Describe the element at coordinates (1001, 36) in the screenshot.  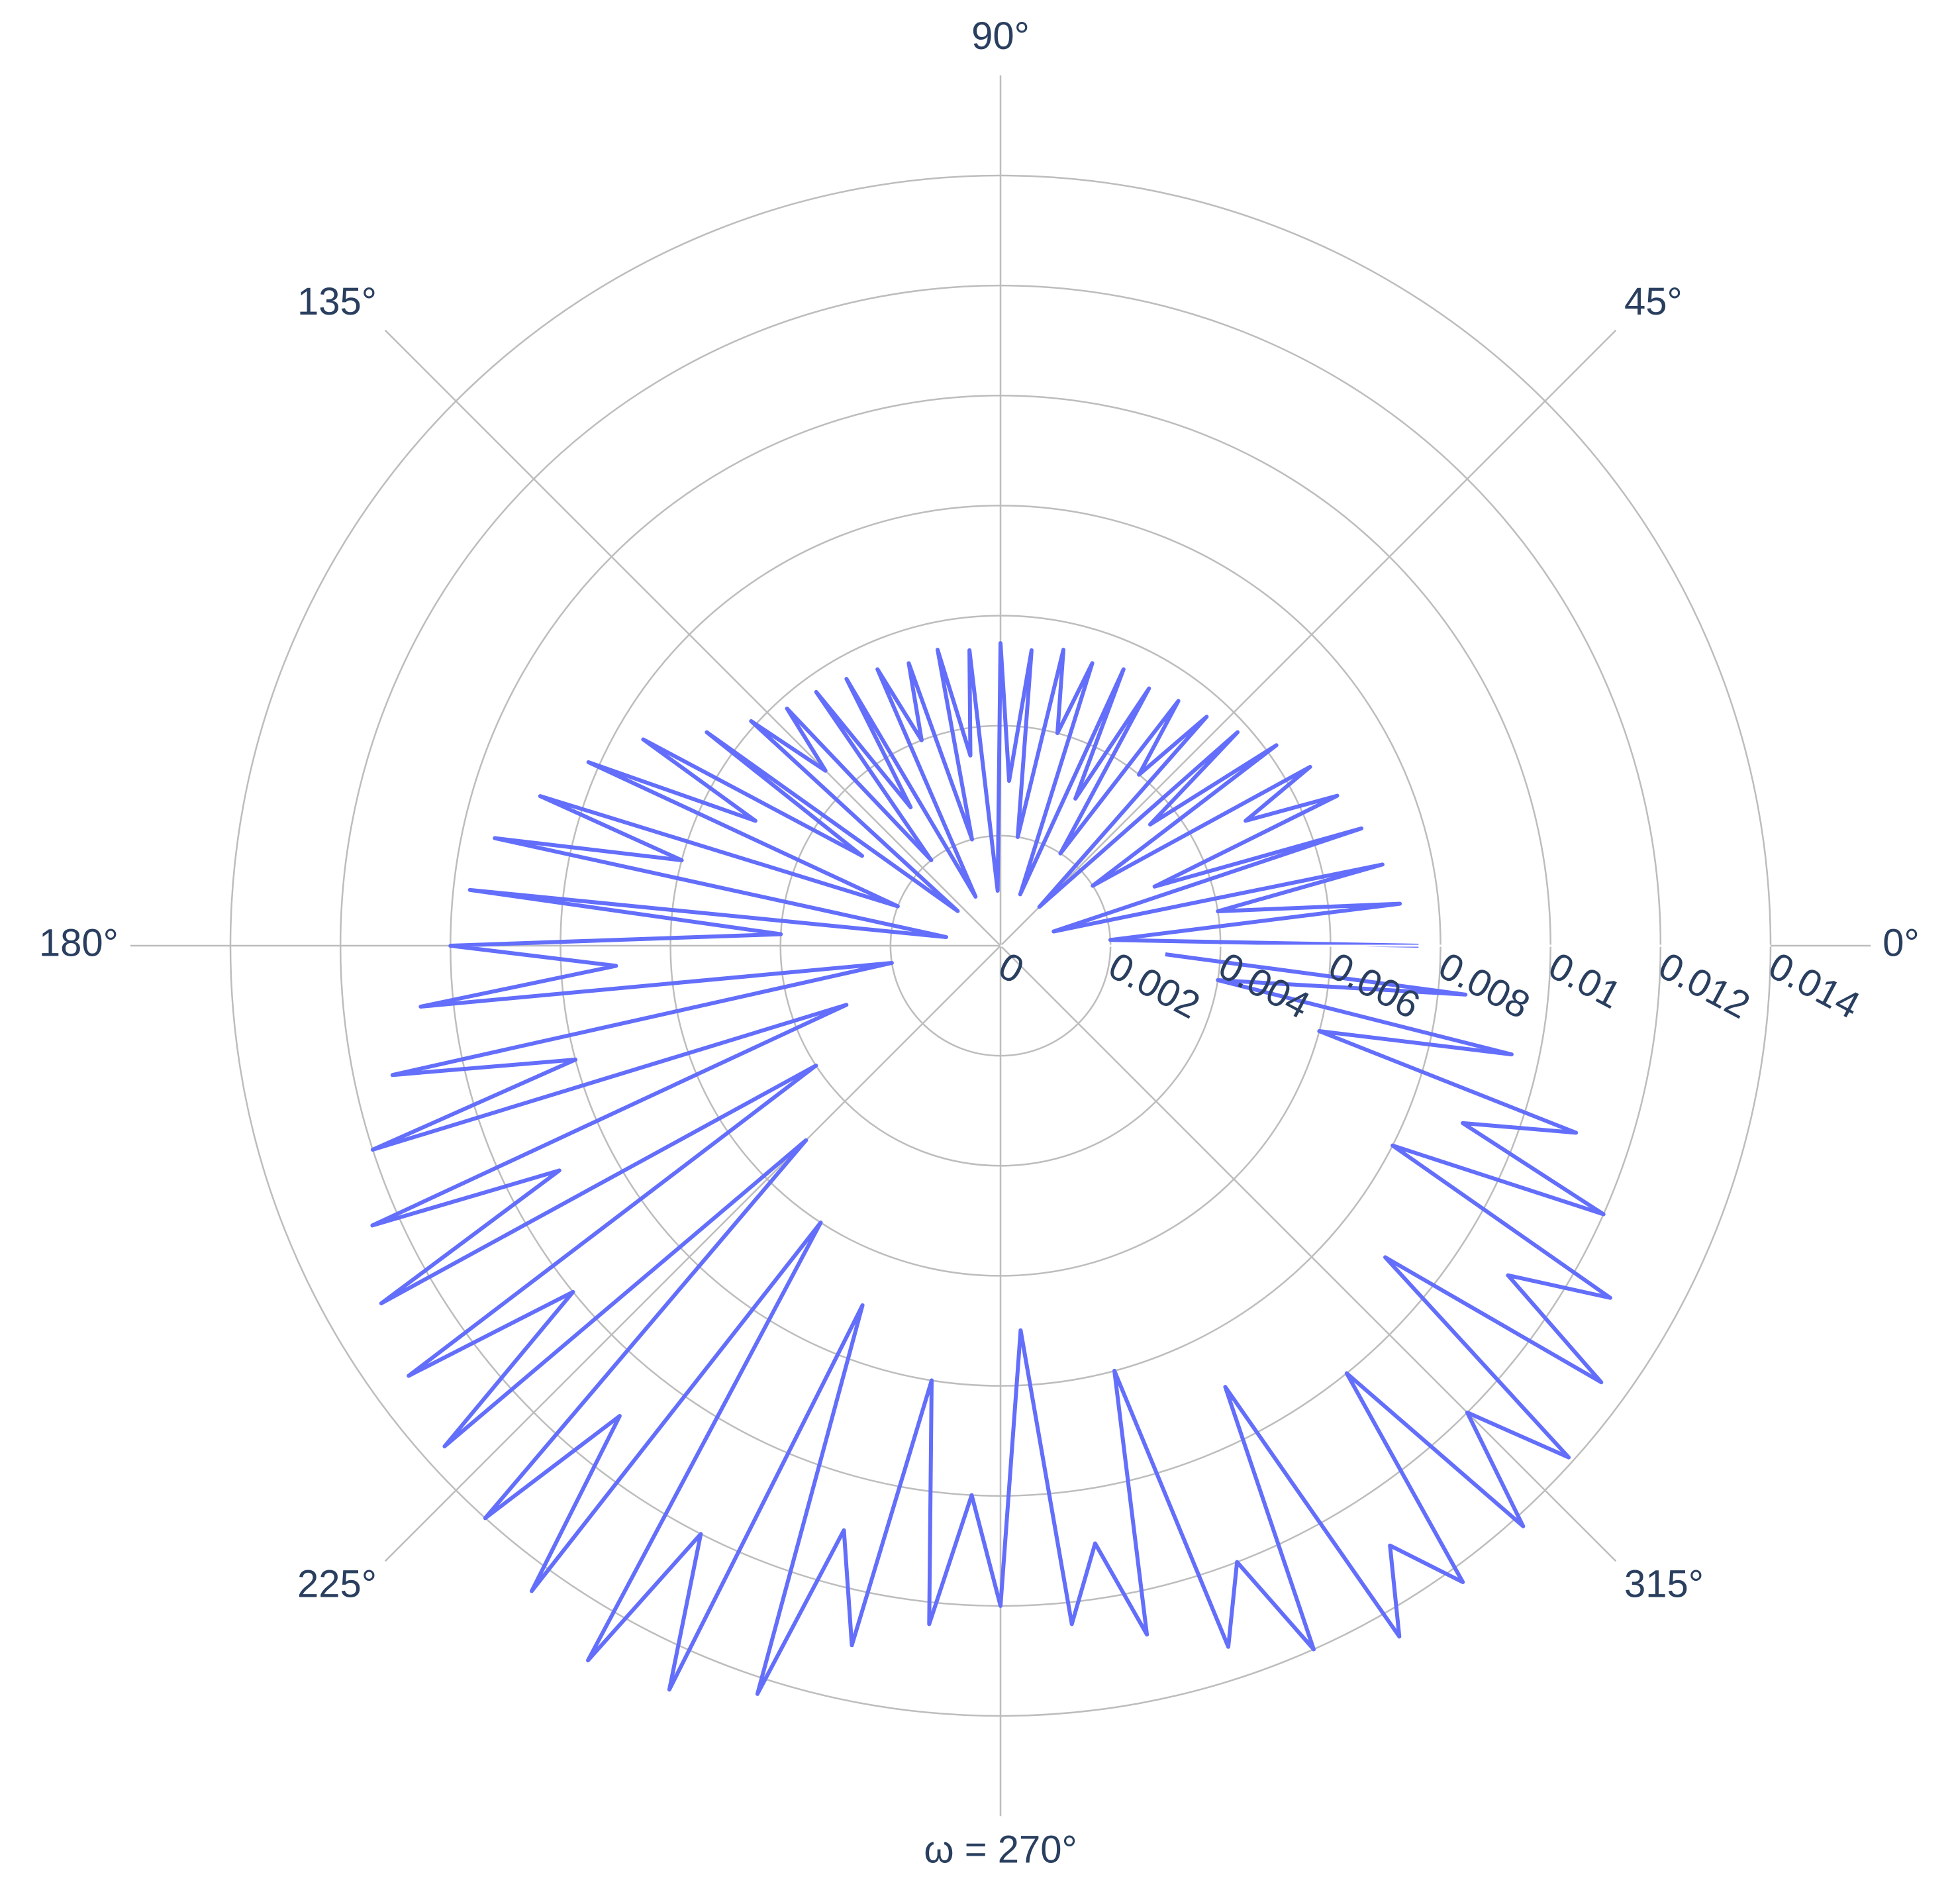
I see `angular-tick-label: 90°` at that location.